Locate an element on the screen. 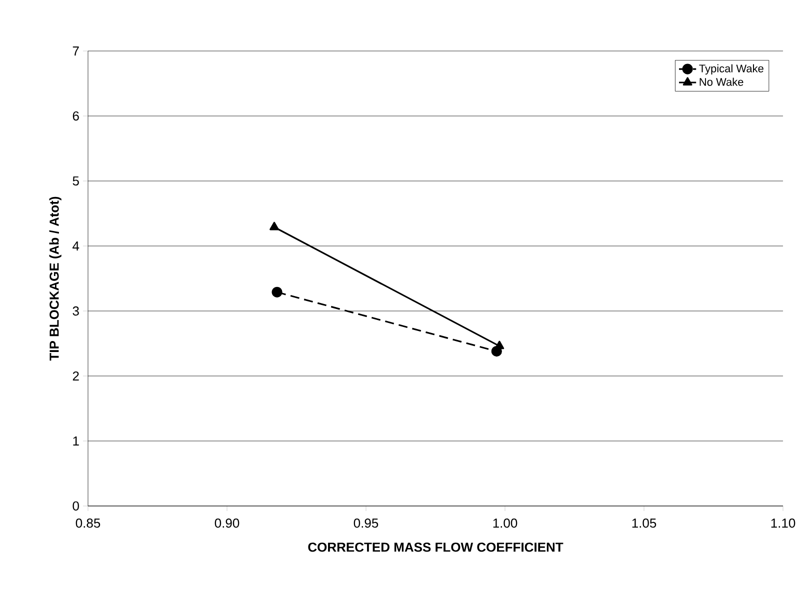  x-tick-label: 0.95 is located at coordinates (366, 523).